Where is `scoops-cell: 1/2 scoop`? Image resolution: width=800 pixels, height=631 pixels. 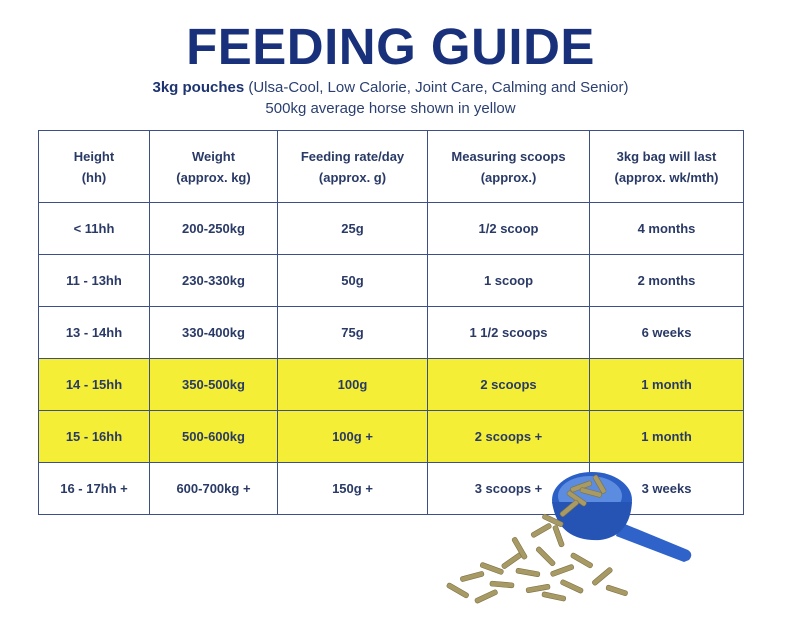
scoops-cell: 1/2 scoop is located at coordinates (508, 228).